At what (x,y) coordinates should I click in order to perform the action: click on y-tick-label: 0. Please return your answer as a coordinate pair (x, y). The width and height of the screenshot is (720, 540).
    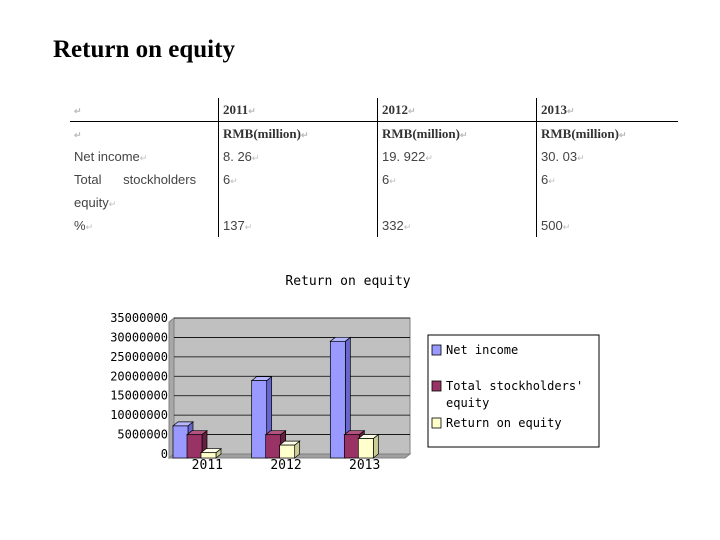
    Looking at the image, I should click on (164, 454).